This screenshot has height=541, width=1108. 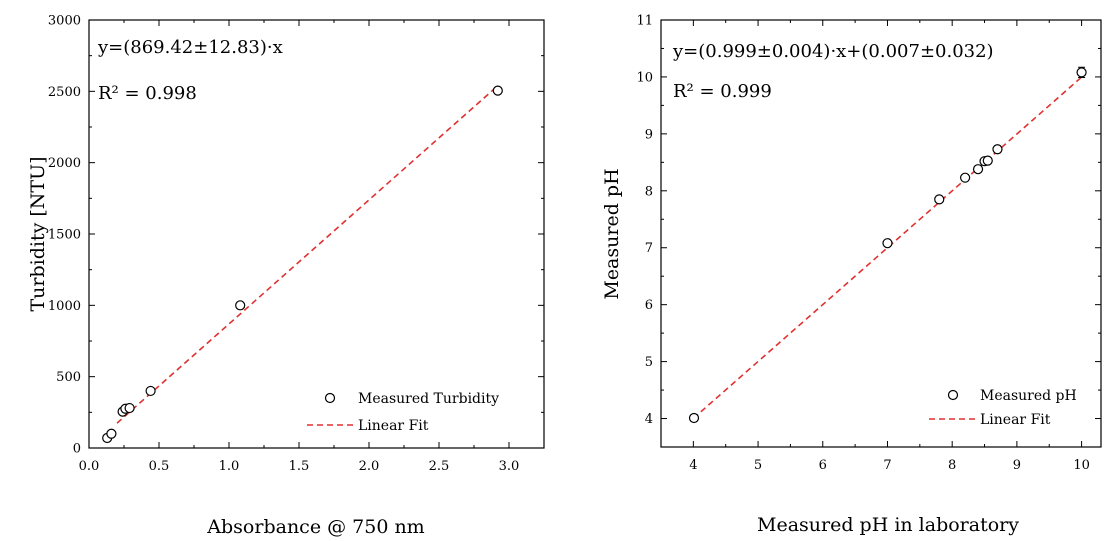 I want to click on turbidity-x-tick-label: 2.5, so click(x=439, y=466).